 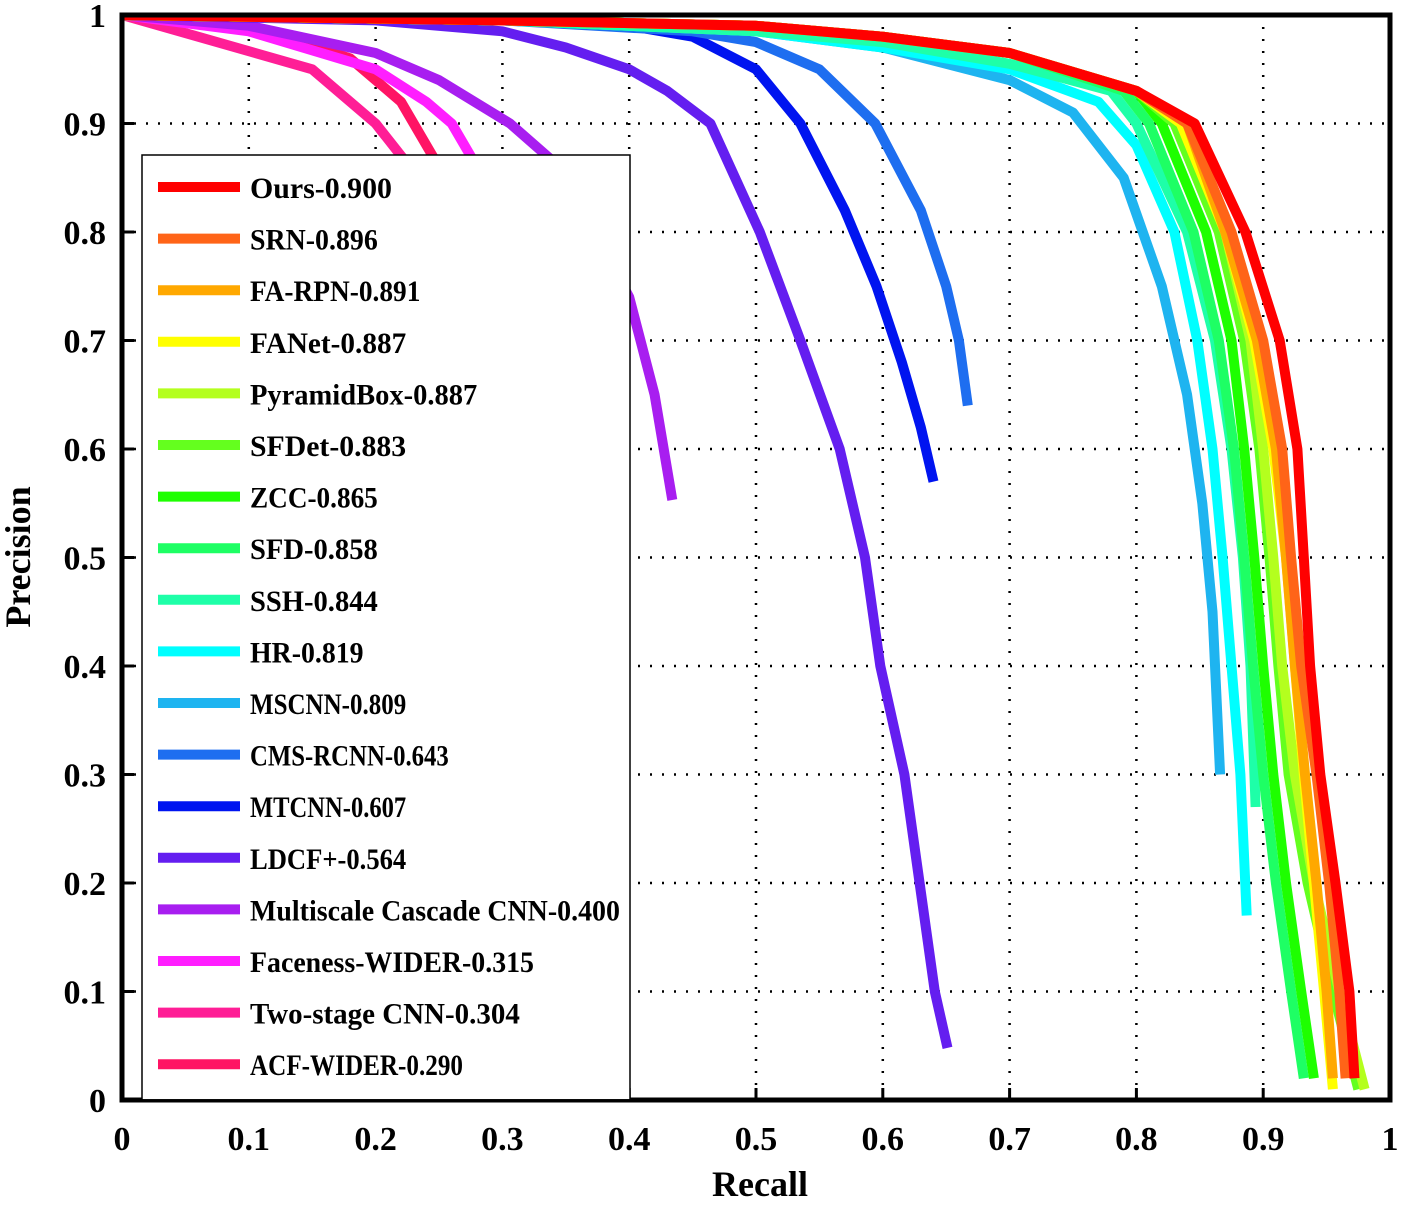 What do you see at coordinates (307, 652) in the screenshot?
I see `legend-label: HR-0.819` at bounding box center [307, 652].